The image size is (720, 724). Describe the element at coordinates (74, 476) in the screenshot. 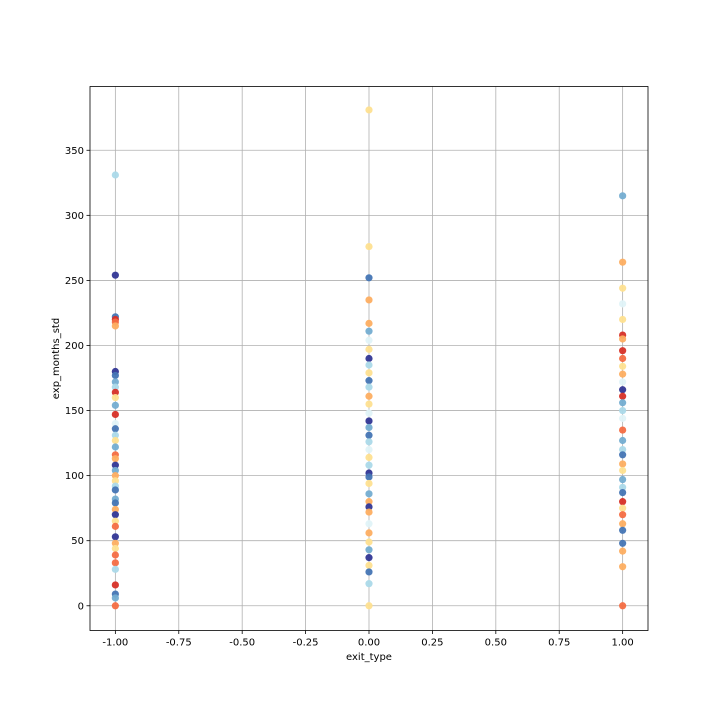

I see `y-tick-label: 100` at that location.